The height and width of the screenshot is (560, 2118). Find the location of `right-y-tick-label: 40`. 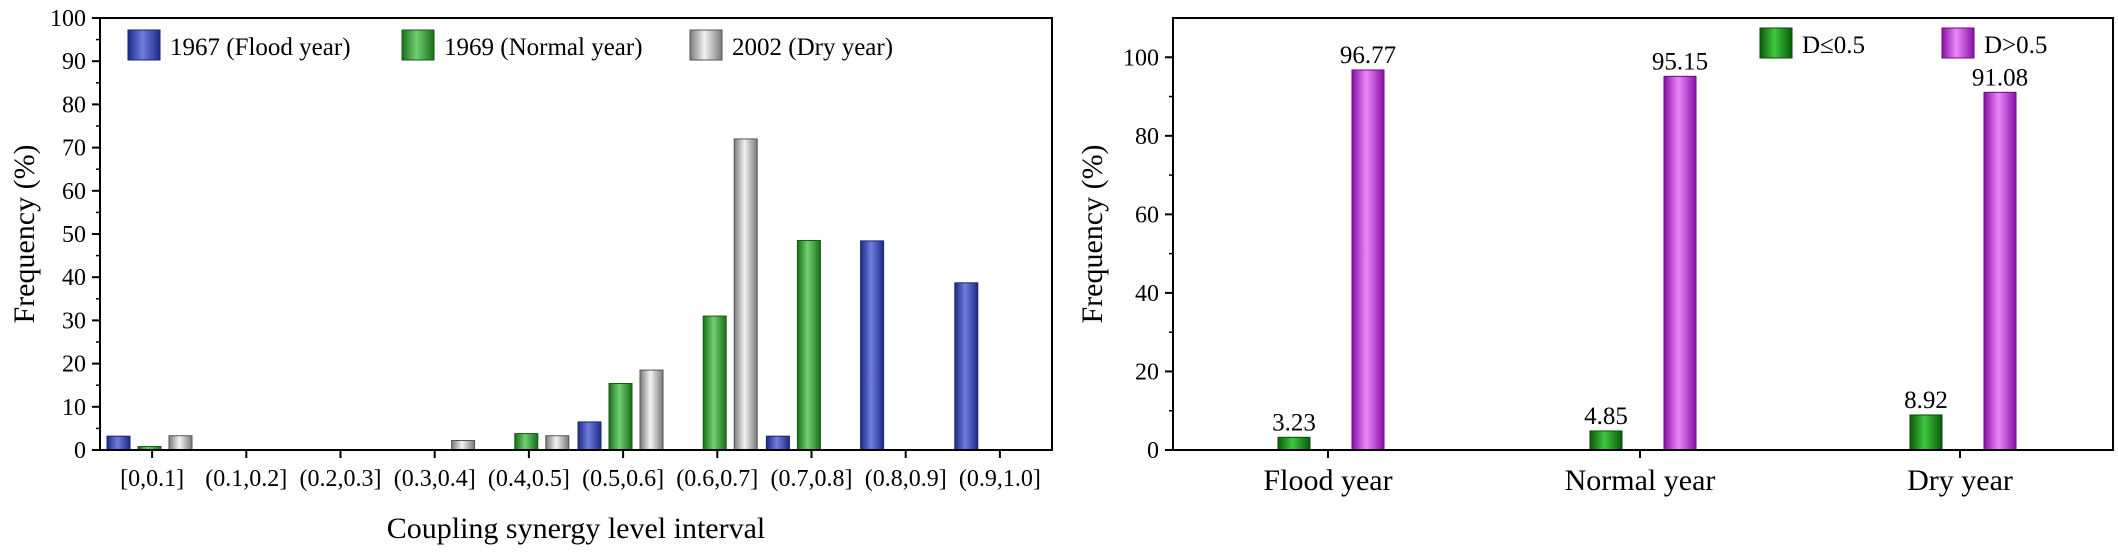

right-y-tick-label: 40 is located at coordinates (1147, 294).